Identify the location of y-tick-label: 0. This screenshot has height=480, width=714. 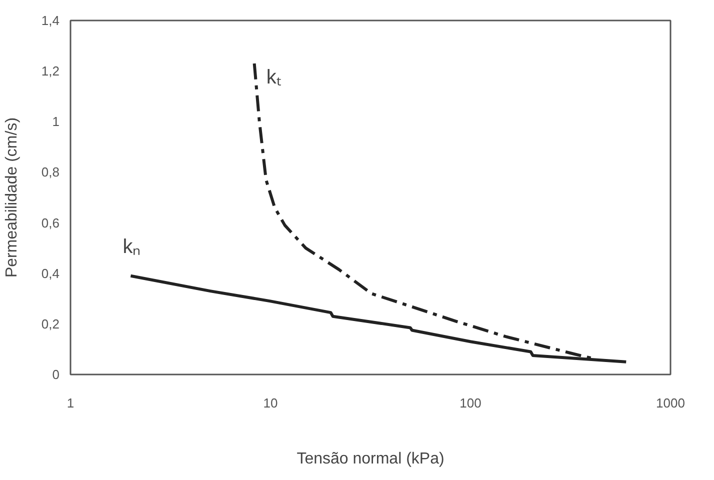
(56, 374).